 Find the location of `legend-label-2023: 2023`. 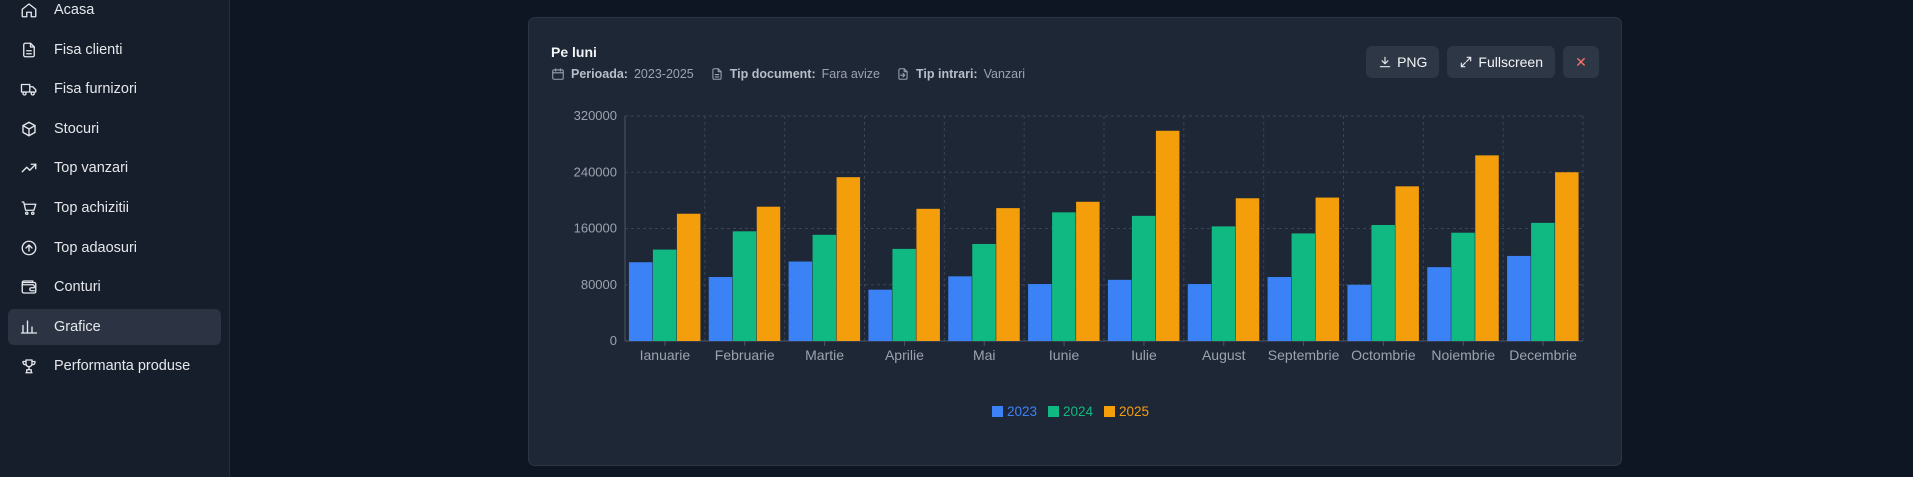

legend-label-2023: 2023 is located at coordinates (1022, 411).